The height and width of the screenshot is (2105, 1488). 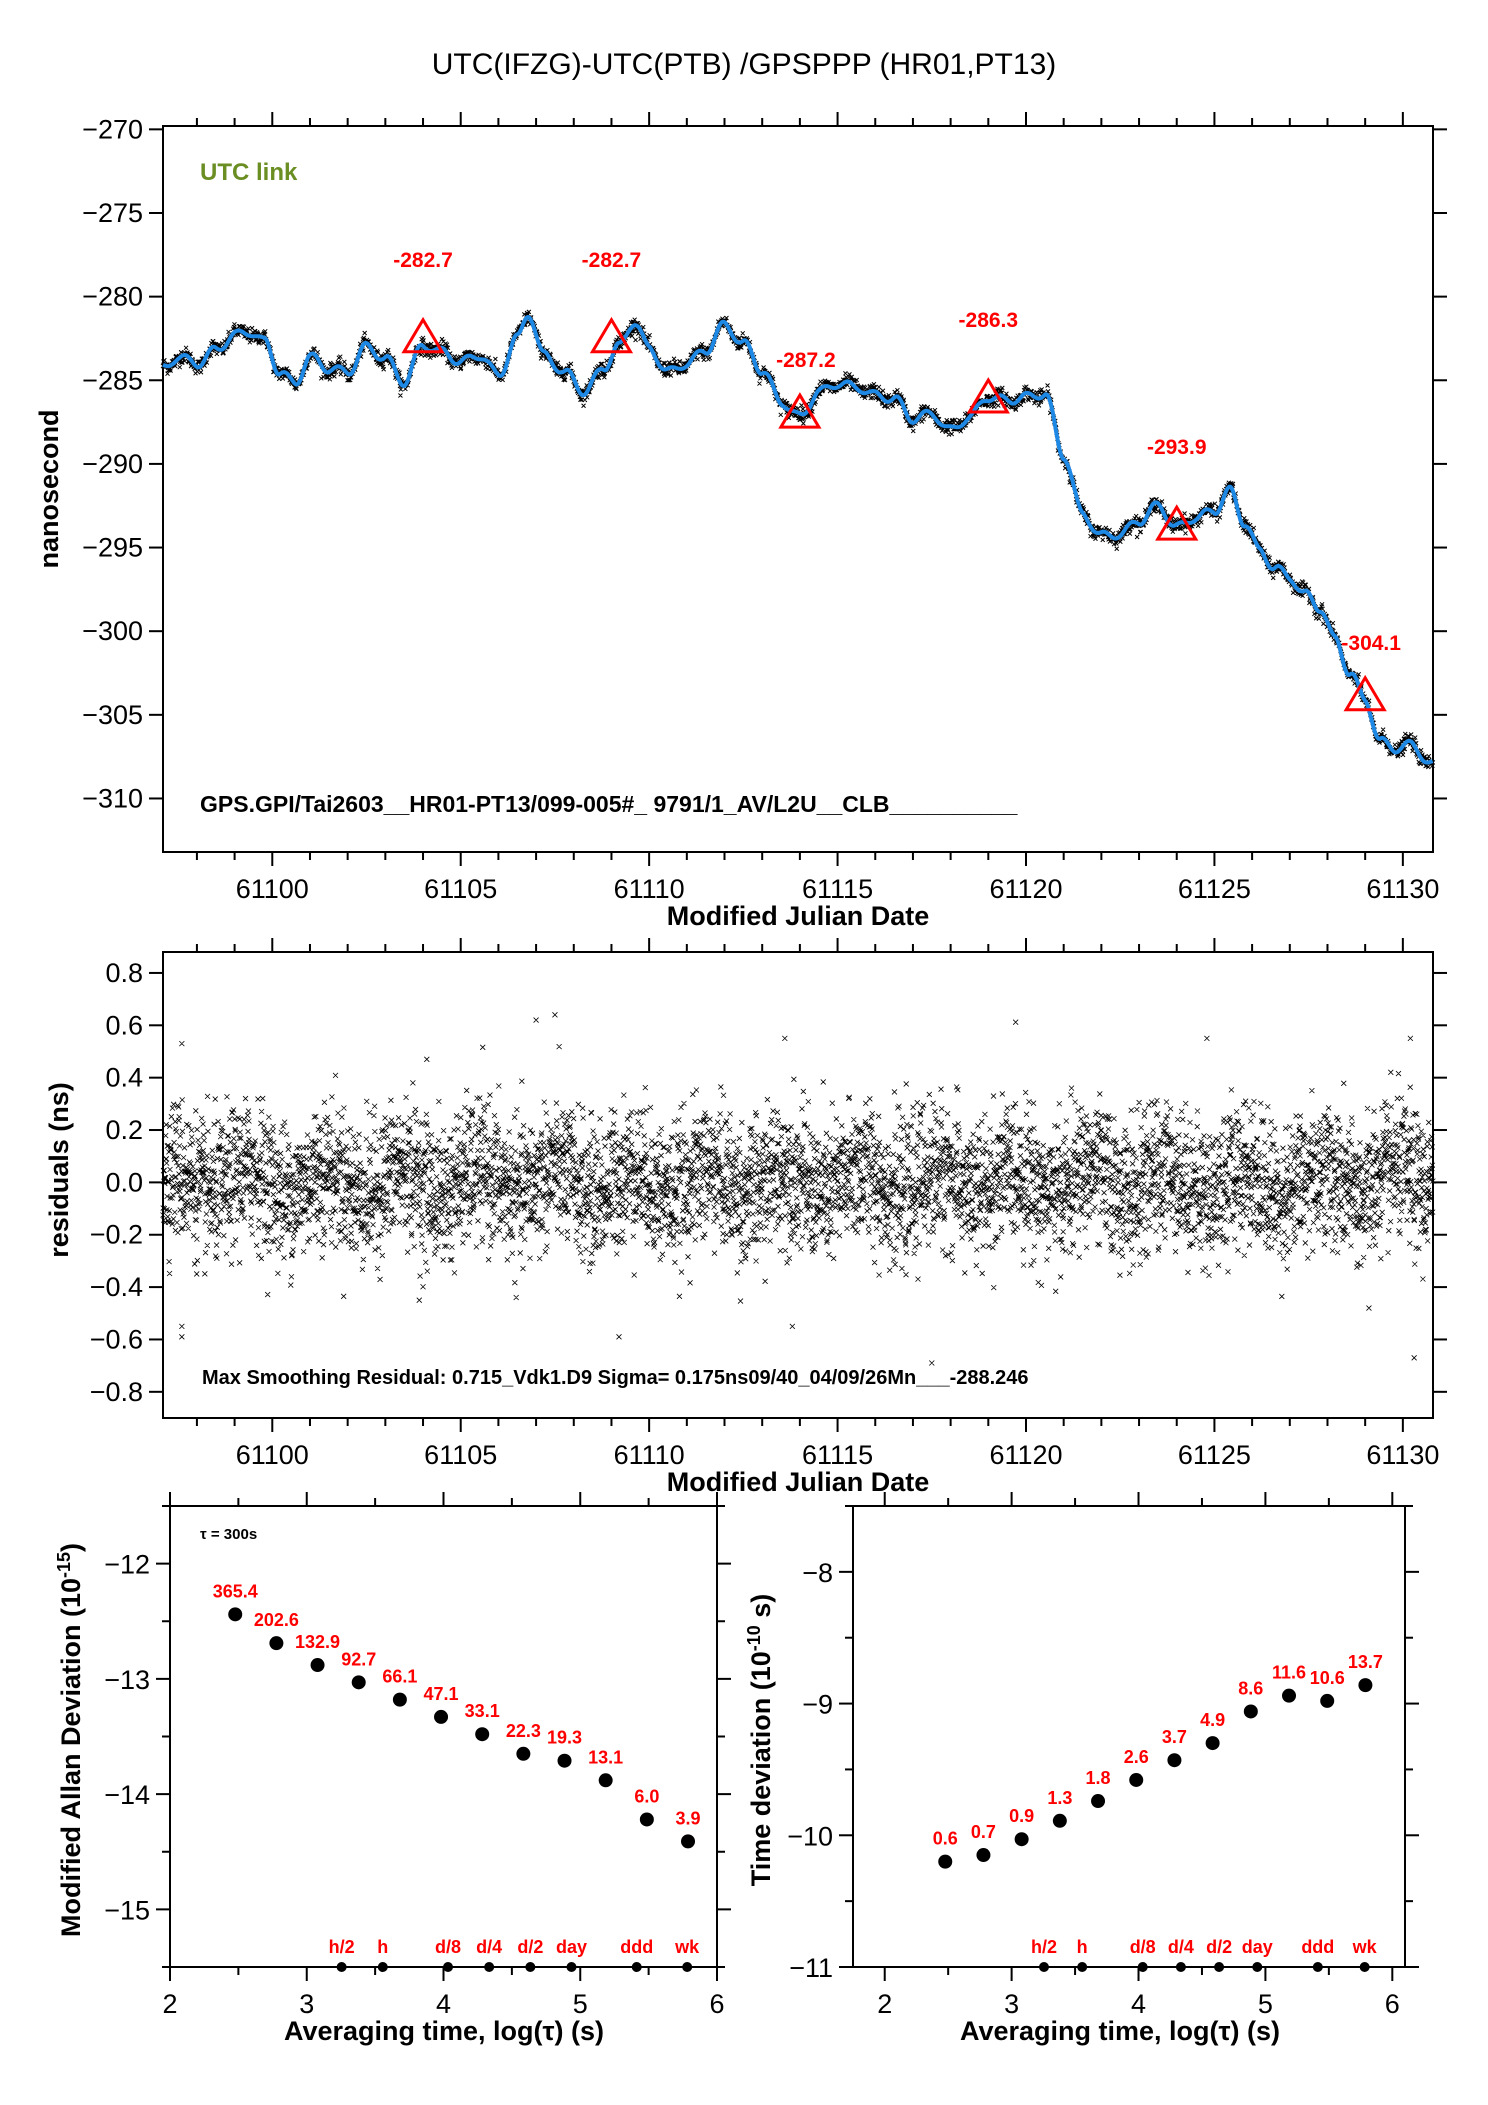 I want to click on y-tick-label: −12, so click(x=127, y=1565).